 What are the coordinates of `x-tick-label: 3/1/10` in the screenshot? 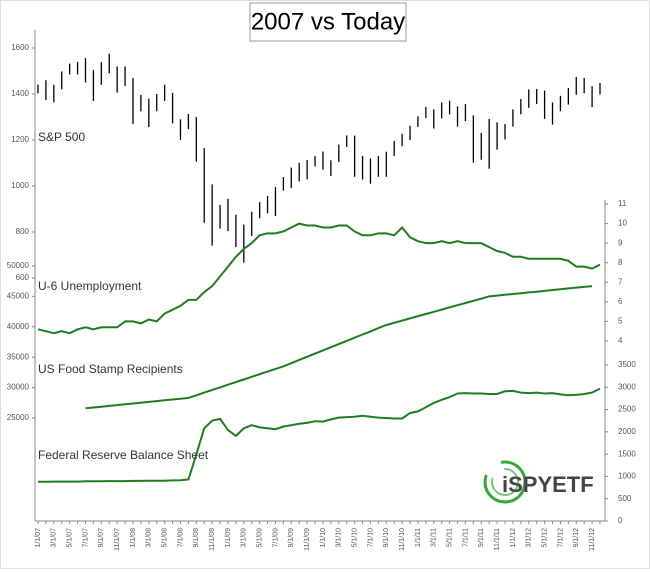 It's located at (339, 538).